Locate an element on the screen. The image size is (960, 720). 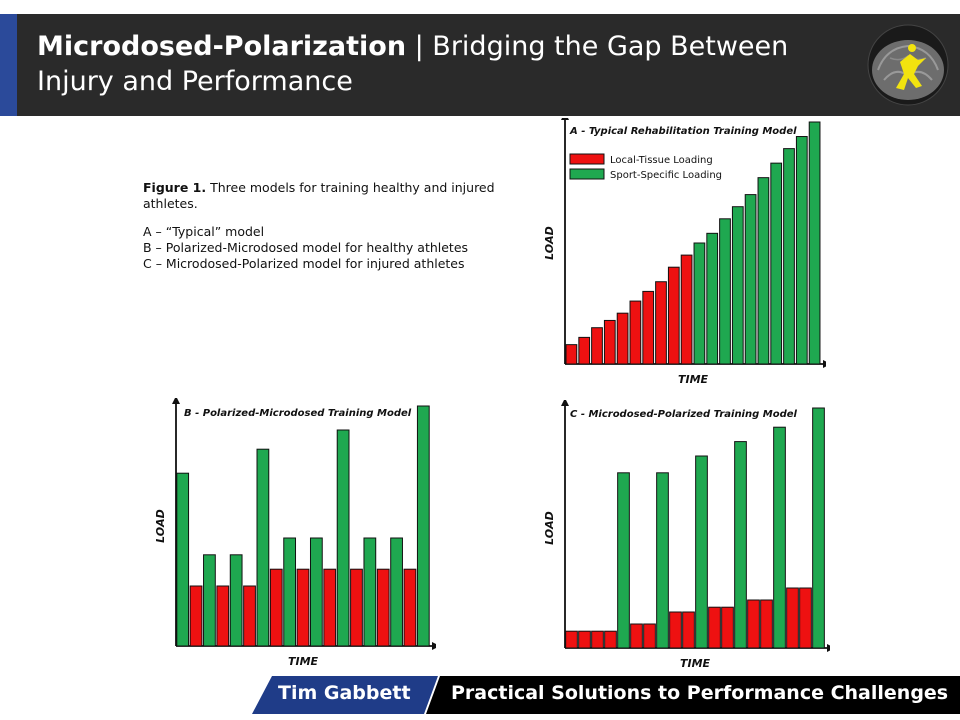
footer-author-band is located at coordinates (345, 695).